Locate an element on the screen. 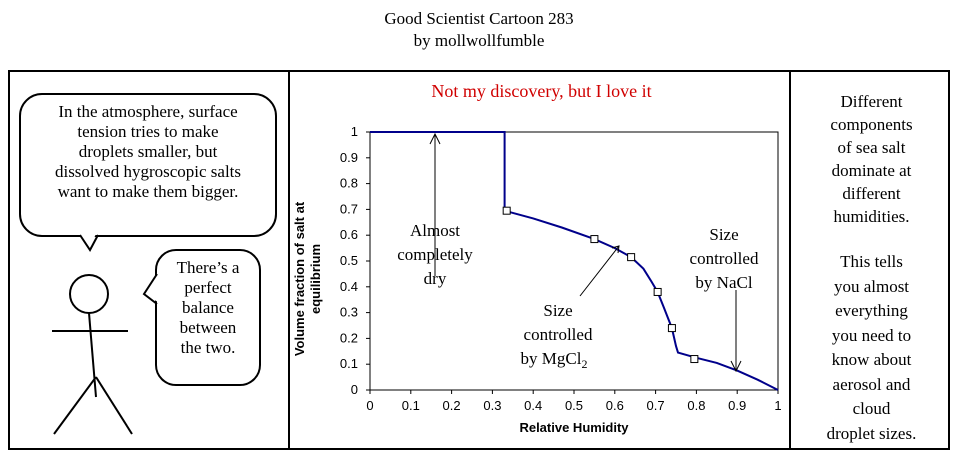 The height and width of the screenshot is (454, 958). stick-figure-left-leg is located at coordinates (75, 405).